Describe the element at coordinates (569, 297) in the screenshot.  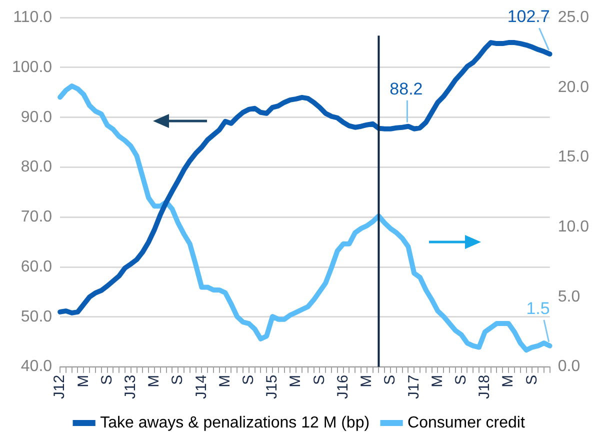
I see `y2-tick-label: 5.0` at that location.